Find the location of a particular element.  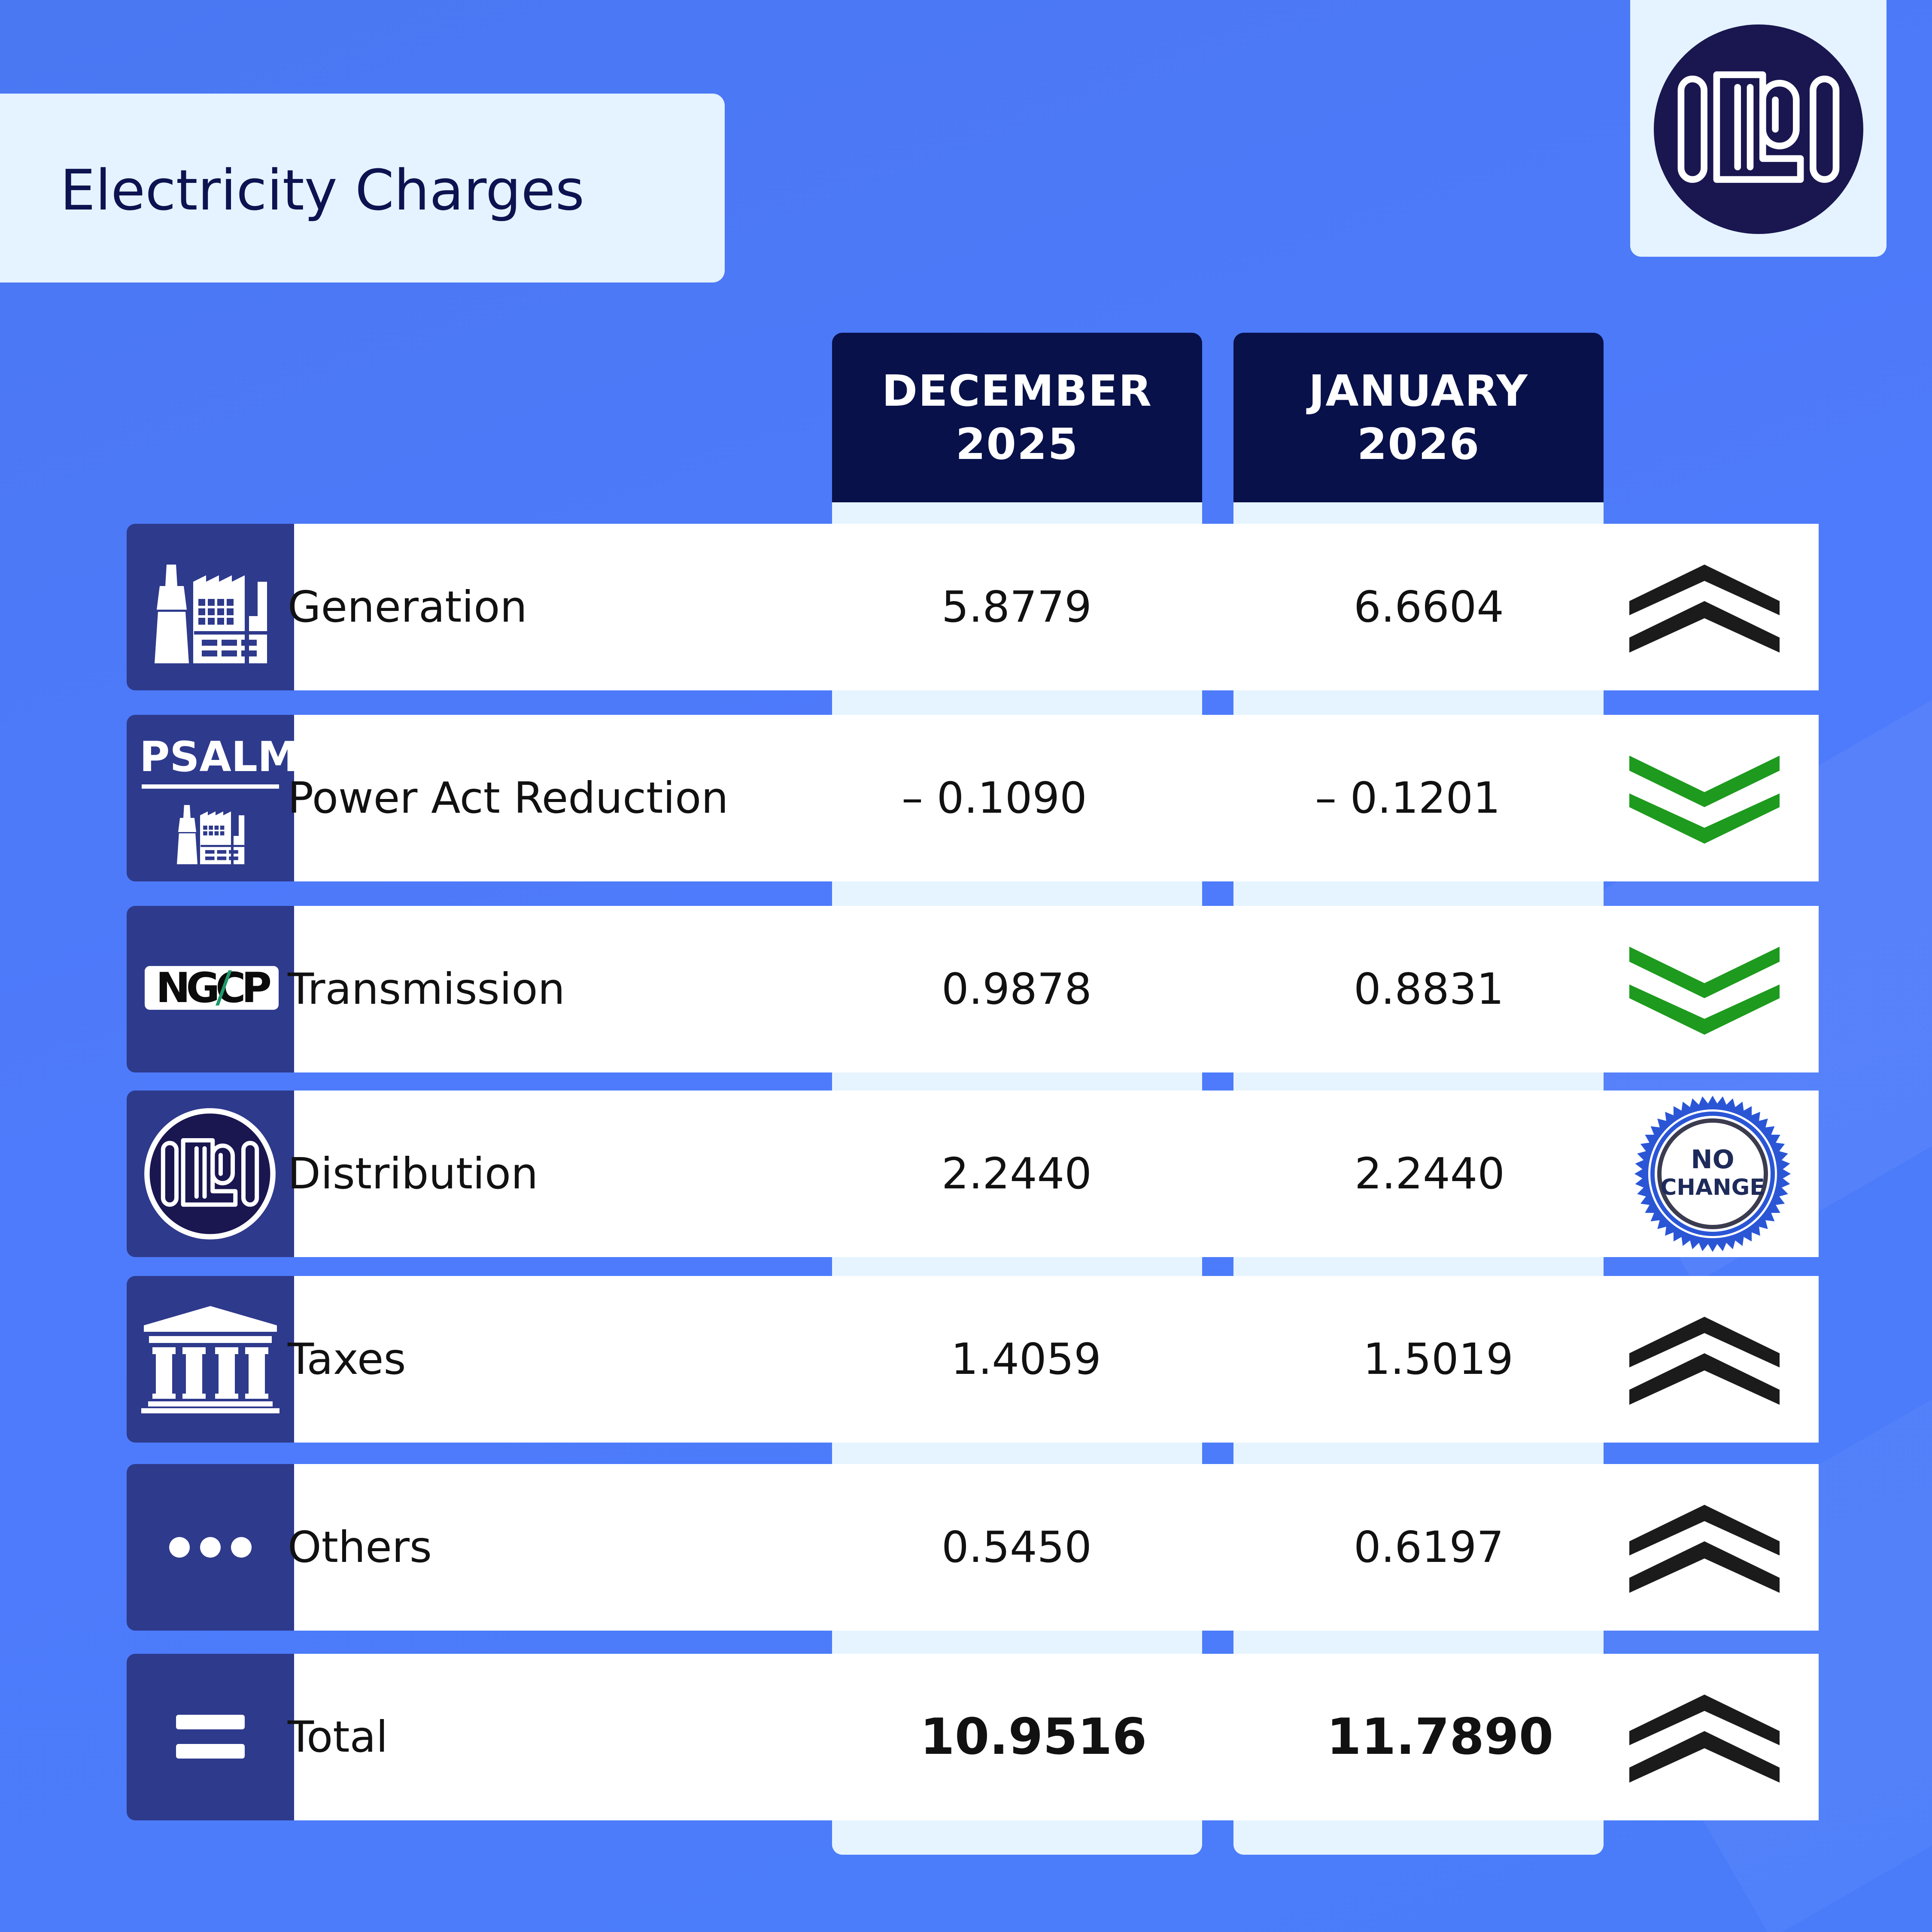

psalm-logo-underline is located at coordinates (210, 786).